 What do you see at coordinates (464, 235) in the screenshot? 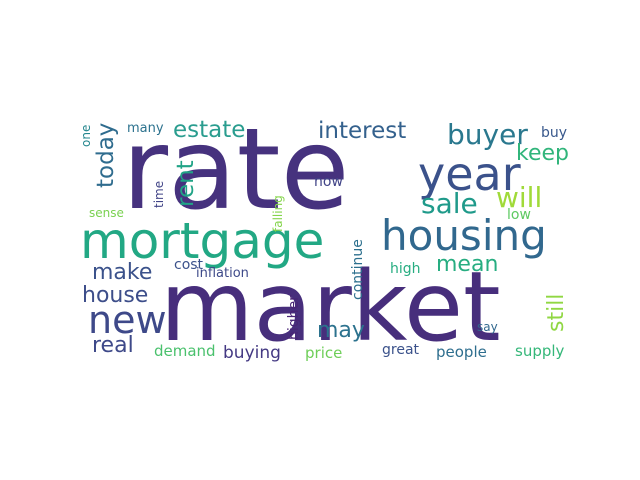
I see `word-housing: housing` at bounding box center [464, 235].